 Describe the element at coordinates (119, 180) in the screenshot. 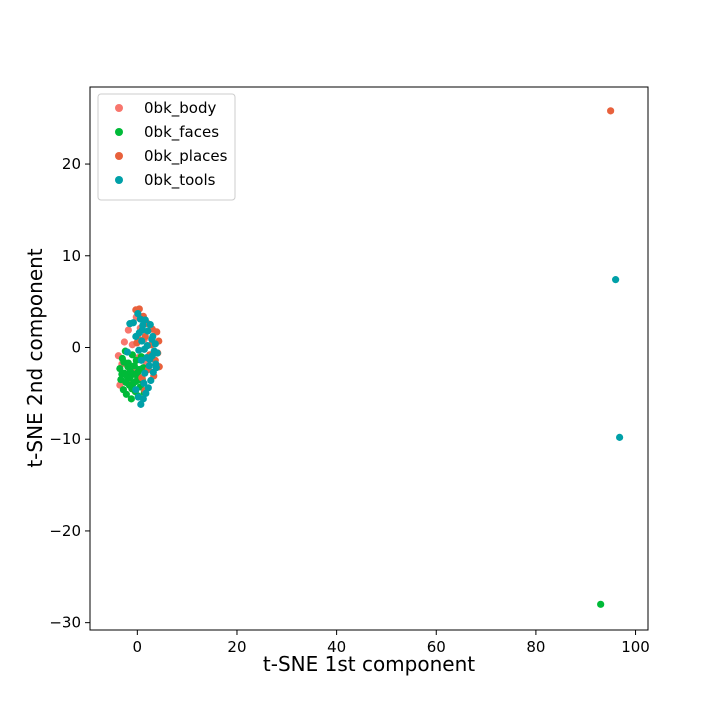

I see `legend-marker-0bk_tools` at that location.